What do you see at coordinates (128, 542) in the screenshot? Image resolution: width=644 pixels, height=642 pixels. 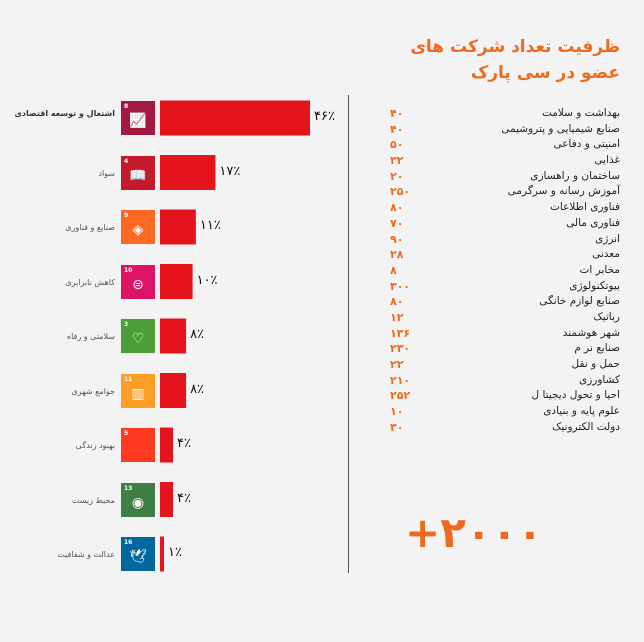 I see `sdg-number: 16` at bounding box center [128, 542].